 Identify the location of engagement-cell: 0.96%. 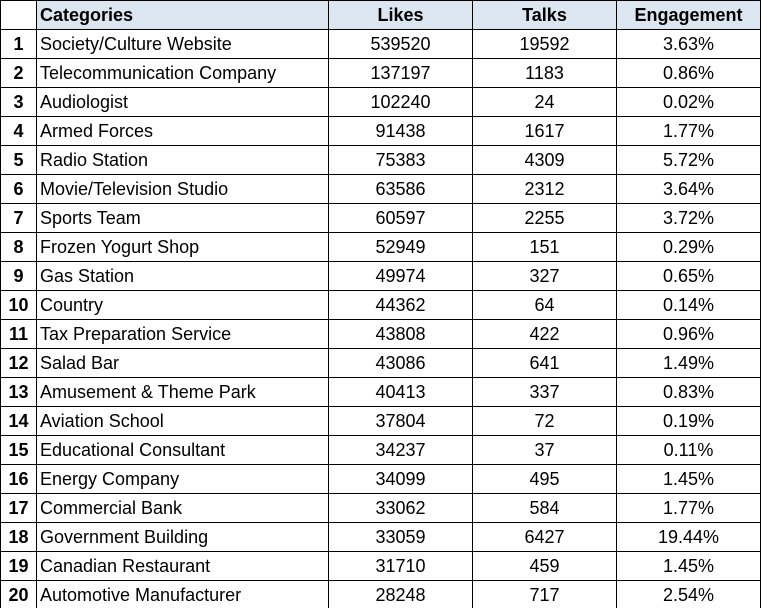
(688, 334).